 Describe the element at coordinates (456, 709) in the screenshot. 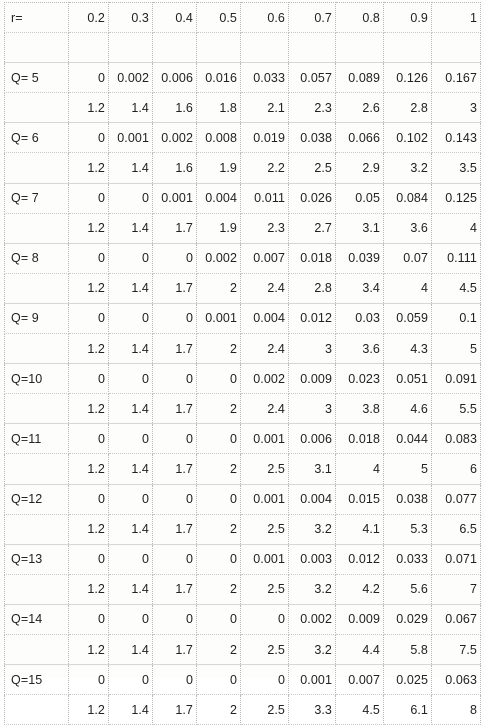

I see `table-cell: 8` at that location.